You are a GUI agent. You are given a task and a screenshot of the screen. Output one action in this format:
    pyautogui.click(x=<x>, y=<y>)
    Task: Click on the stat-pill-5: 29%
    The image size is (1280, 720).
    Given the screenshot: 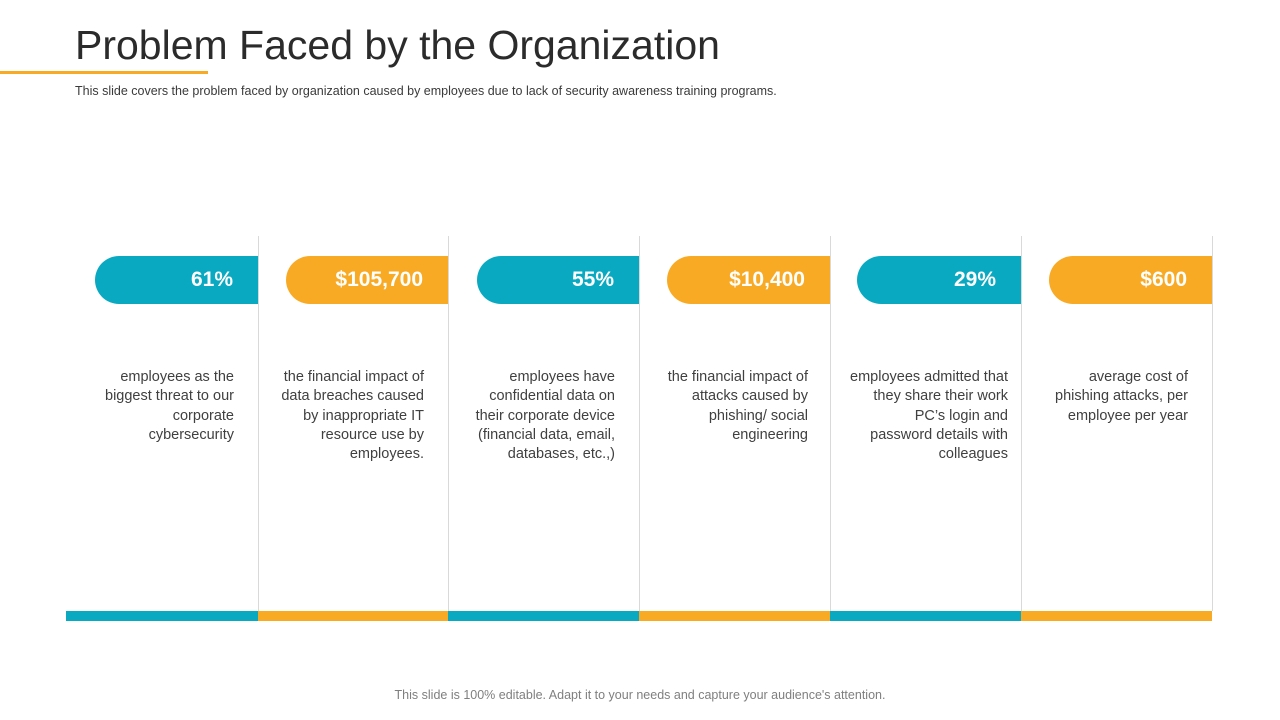 What is the action you would take?
    pyautogui.click(x=939, y=280)
    